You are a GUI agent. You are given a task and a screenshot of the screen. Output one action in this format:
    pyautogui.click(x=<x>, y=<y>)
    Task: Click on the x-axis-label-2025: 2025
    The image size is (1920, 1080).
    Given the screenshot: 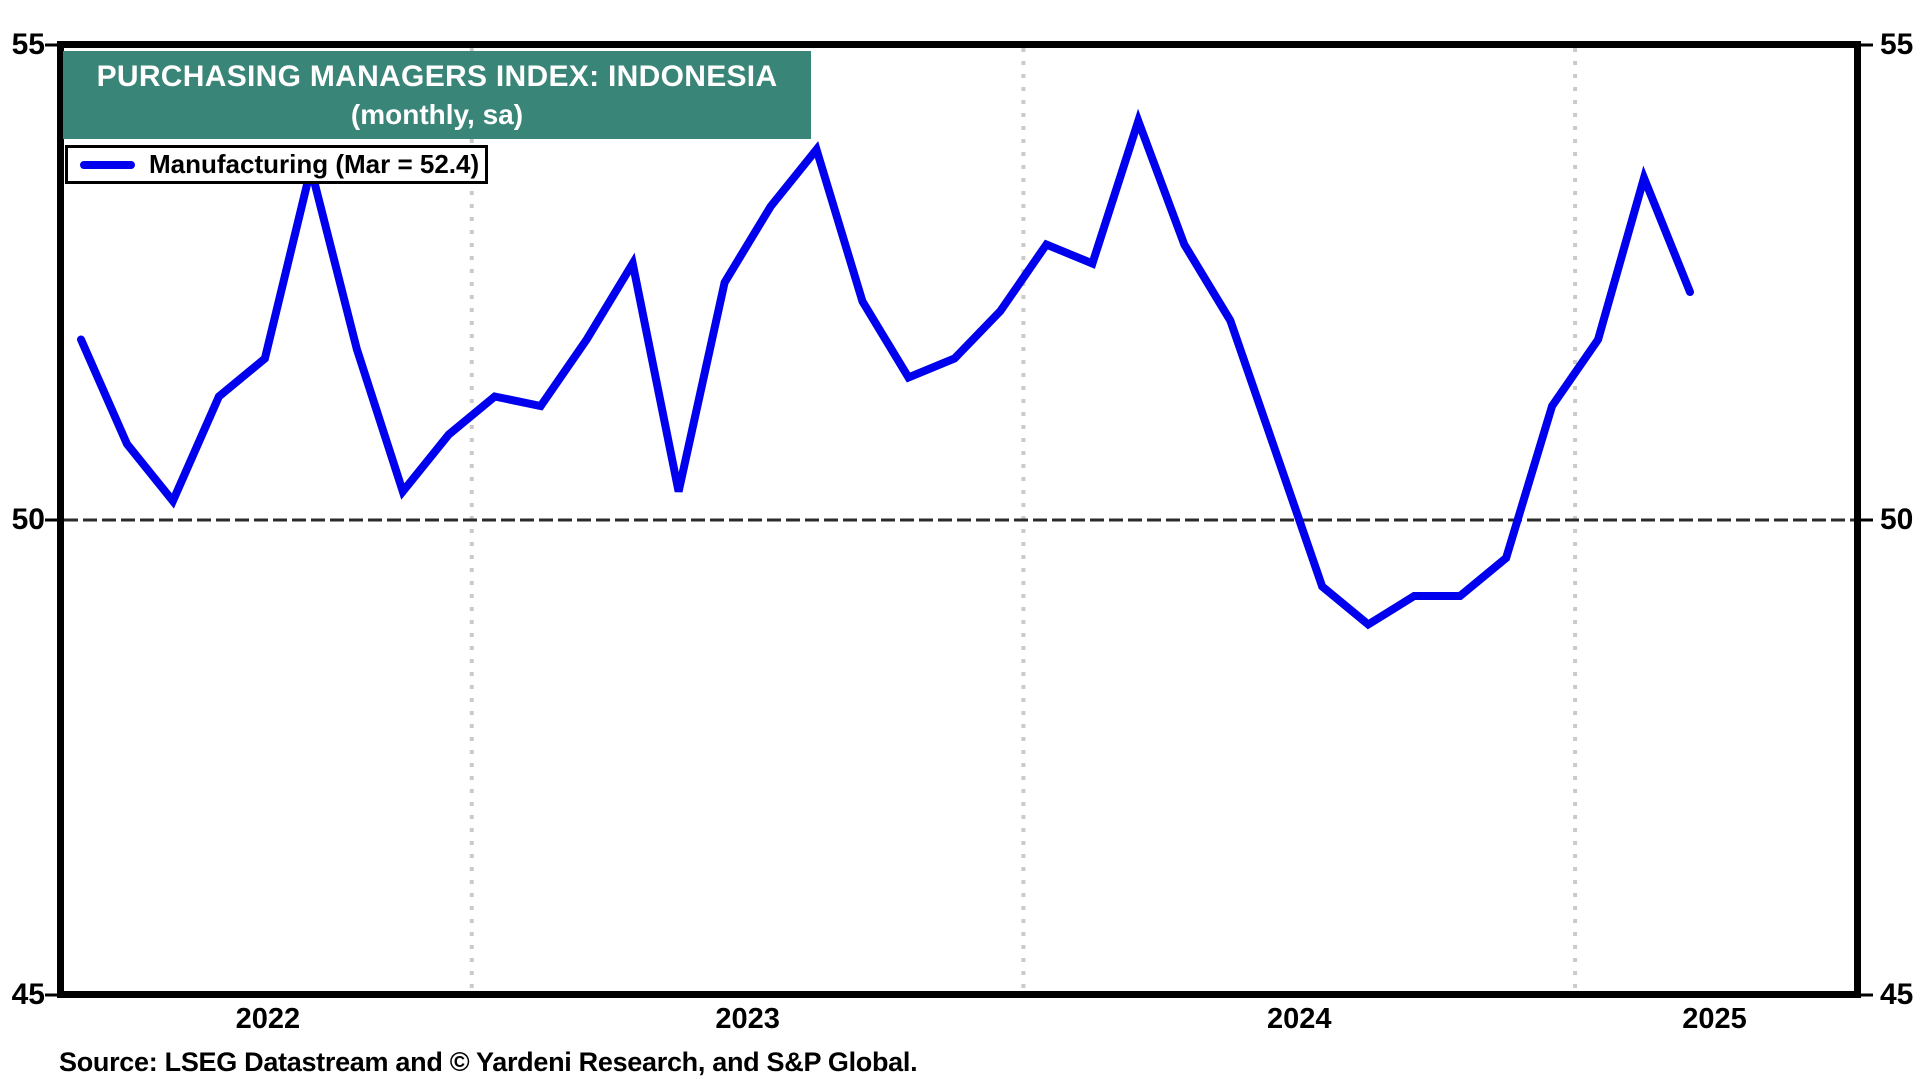 What is the action you would take?
    pyautogui.click(x=1714, y=1019)
    